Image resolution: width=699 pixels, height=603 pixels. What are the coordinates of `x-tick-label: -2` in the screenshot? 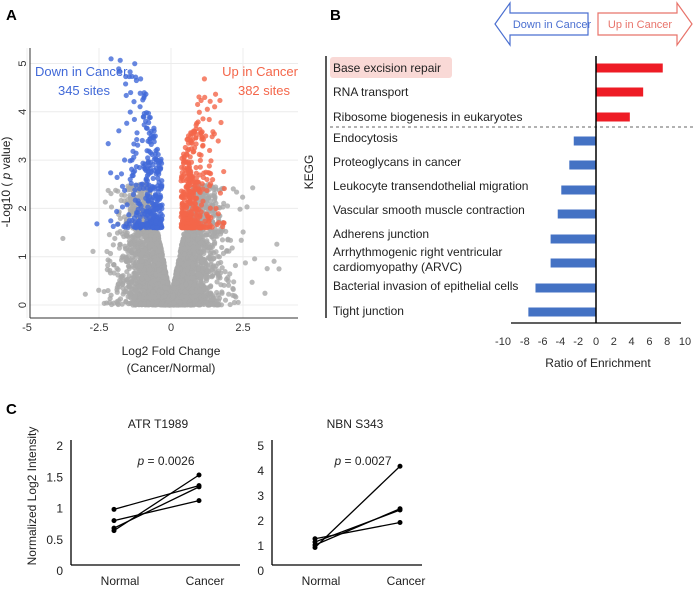 It's located at (578, 342).